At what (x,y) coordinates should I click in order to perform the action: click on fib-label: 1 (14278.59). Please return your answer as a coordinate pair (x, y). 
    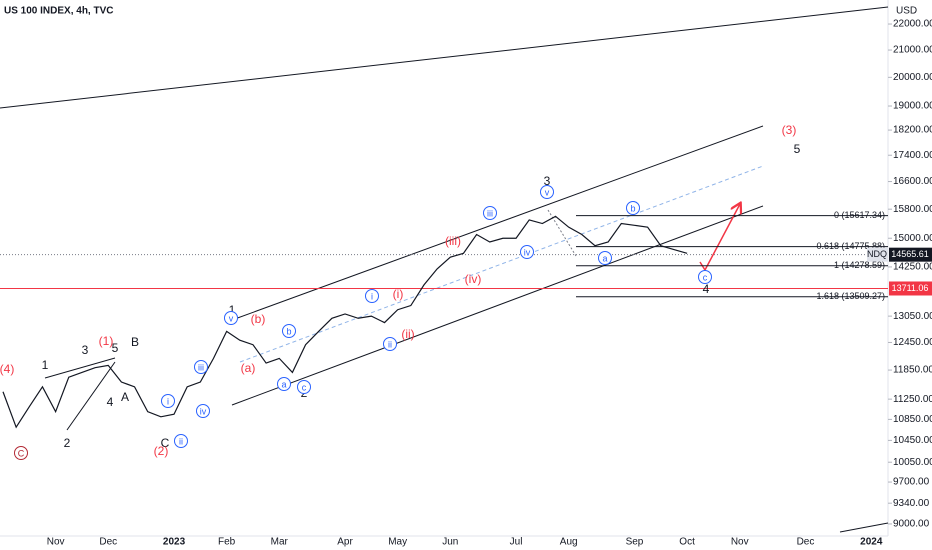
    Looking at the image, I should click on (859, 265).